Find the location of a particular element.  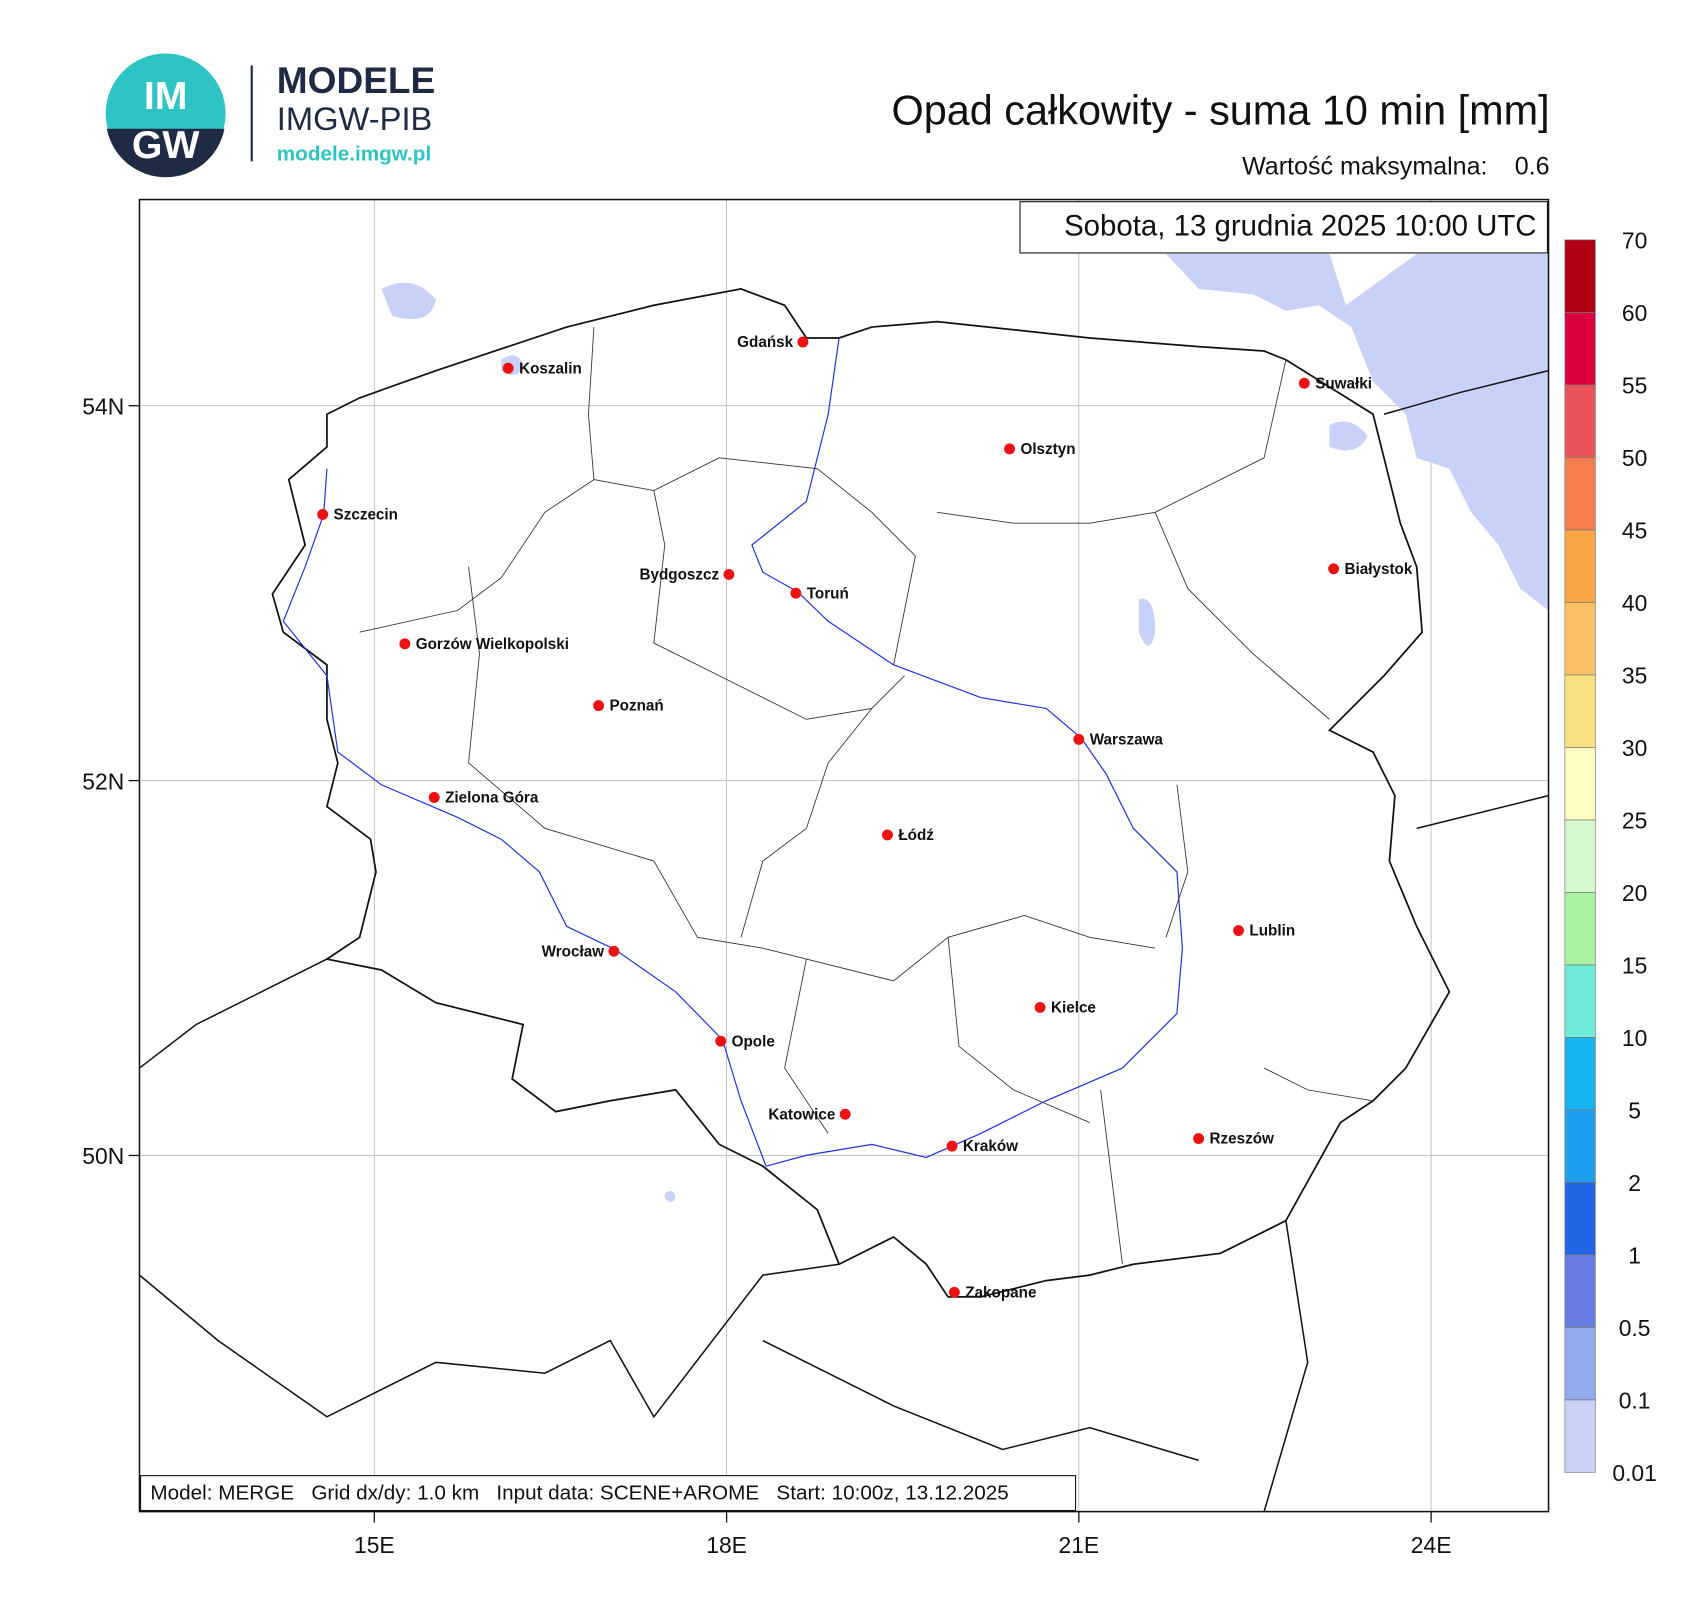

legend-label: 15 is located at coordinates (1634, 966).